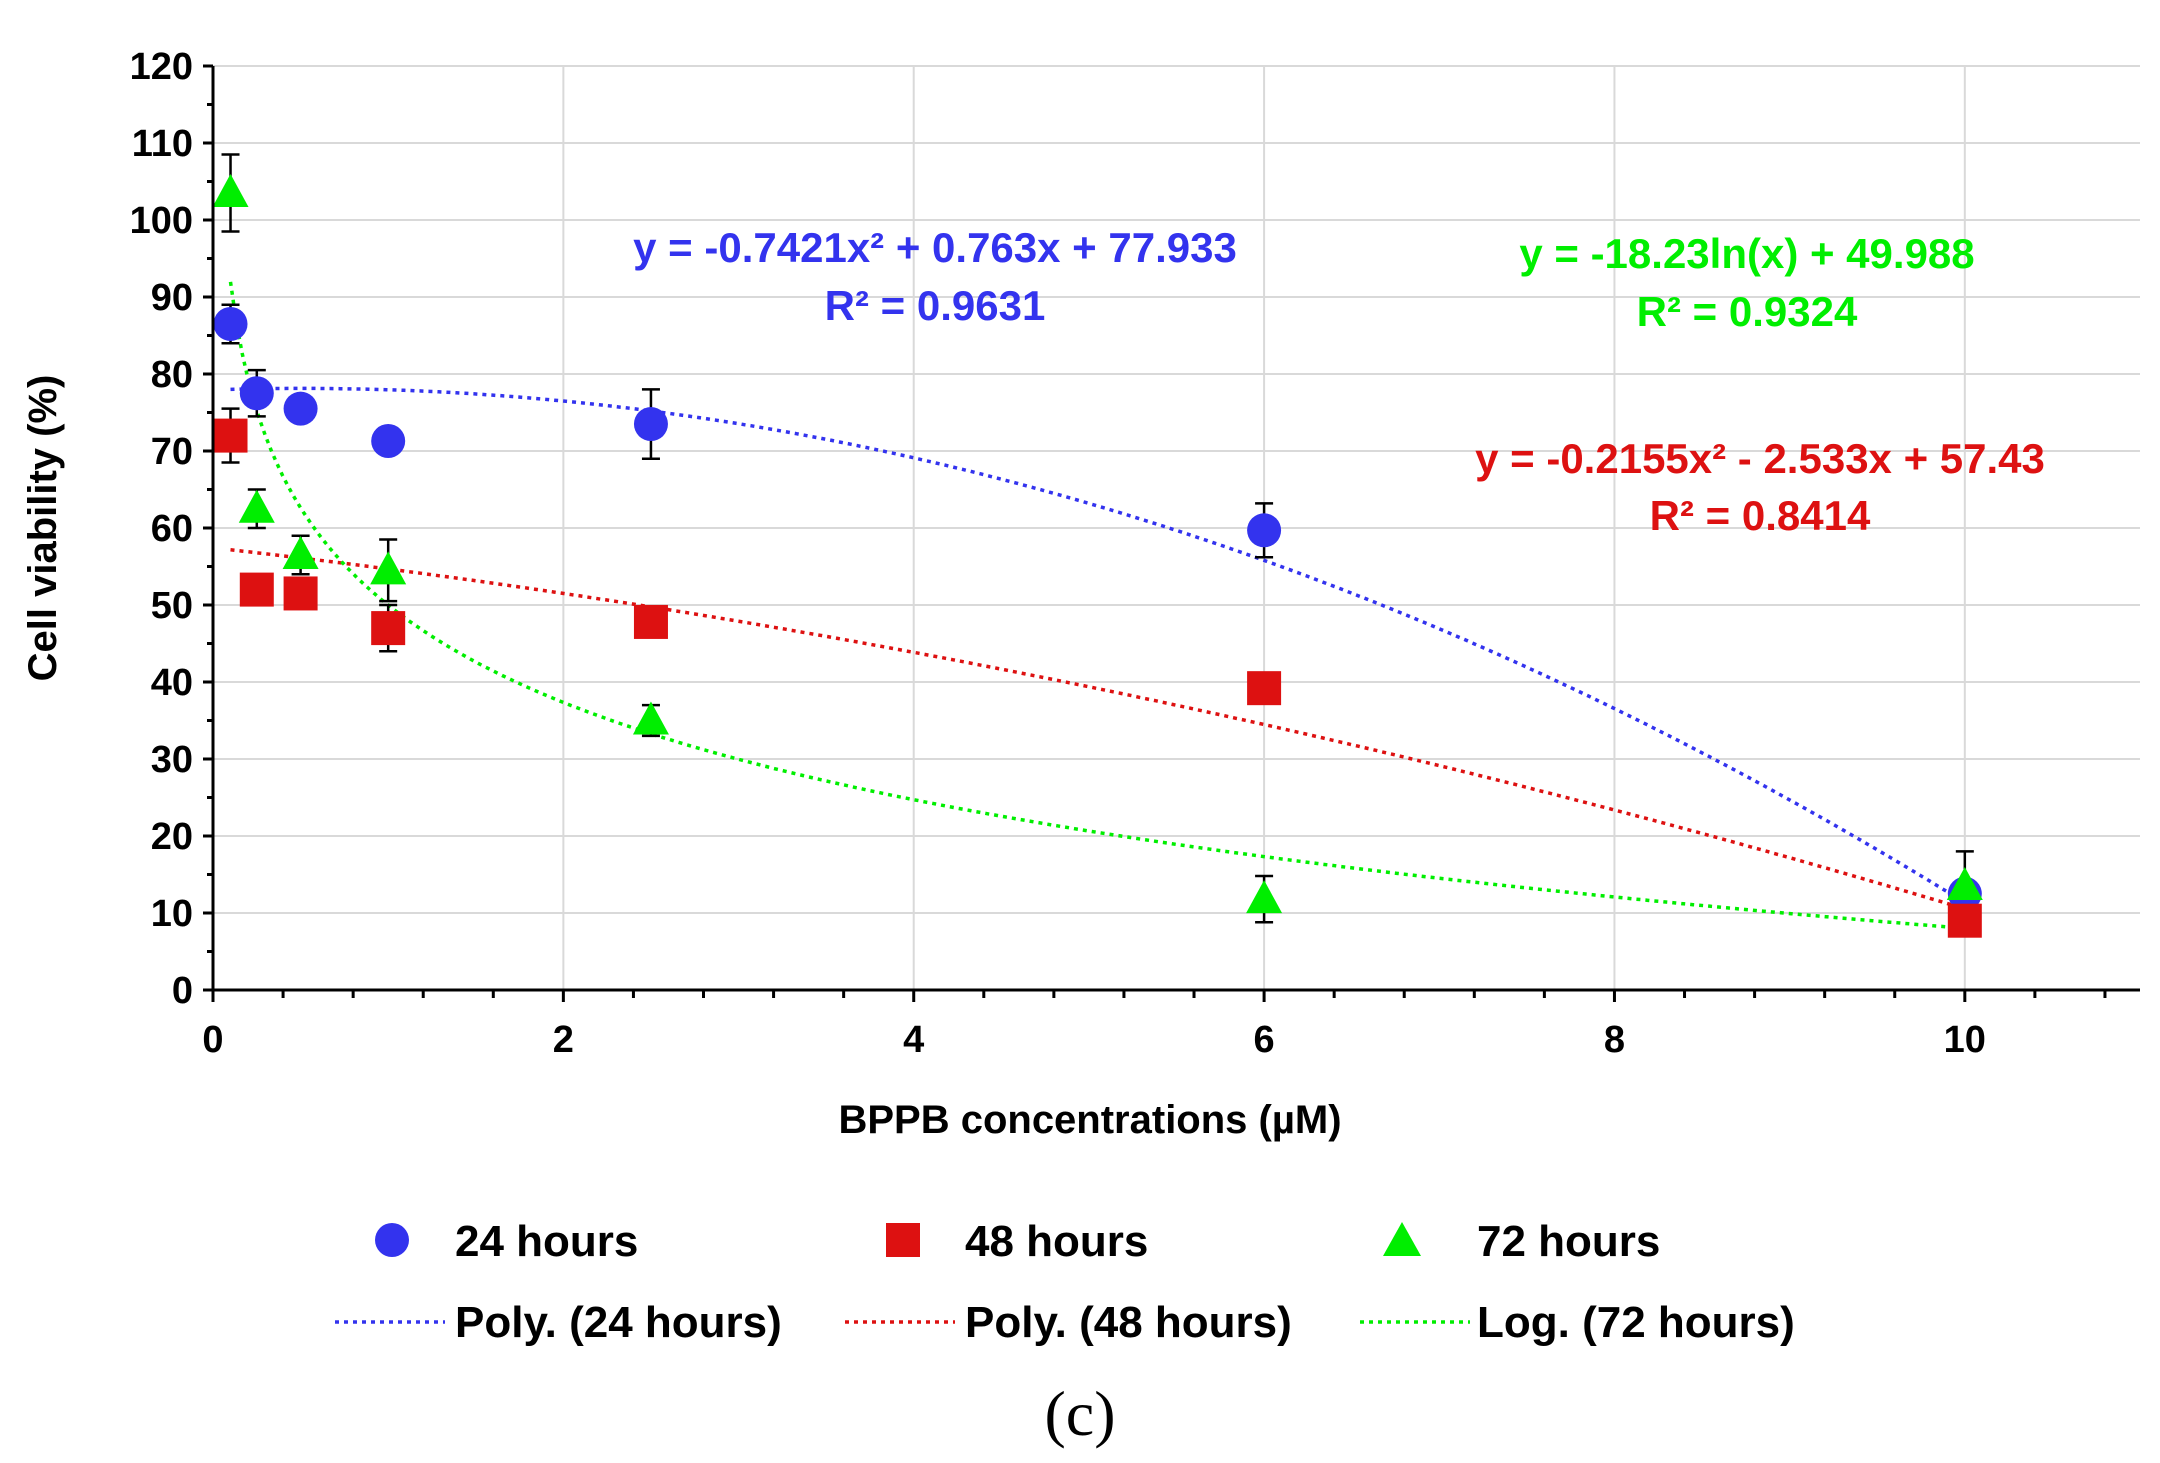  I want to click on panel-label: (c), so click(1079, 1413).